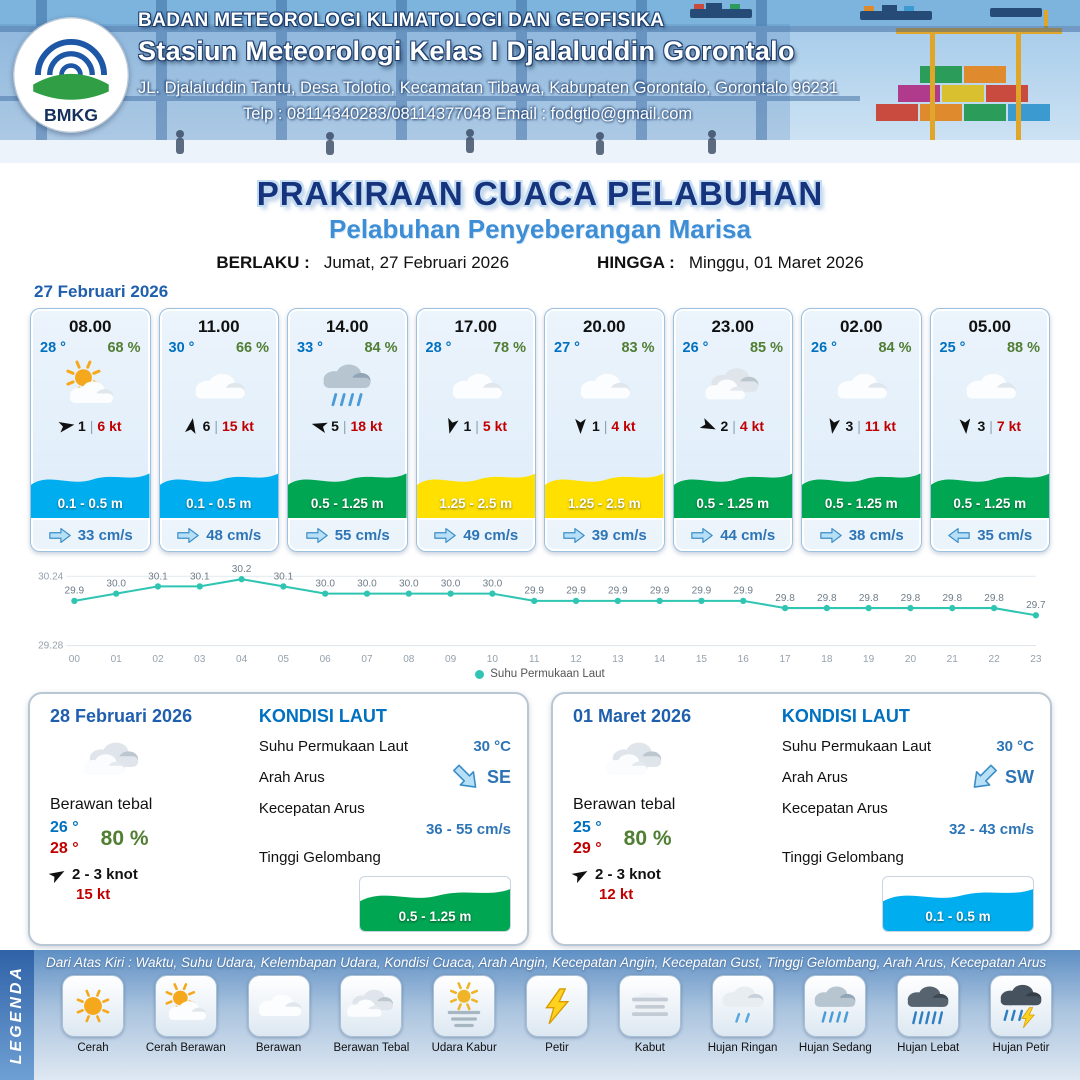 Image resolution: width=1080 pixels, height=1080 pixels. I want to click on card-time: 11.00, so click(218, 326).